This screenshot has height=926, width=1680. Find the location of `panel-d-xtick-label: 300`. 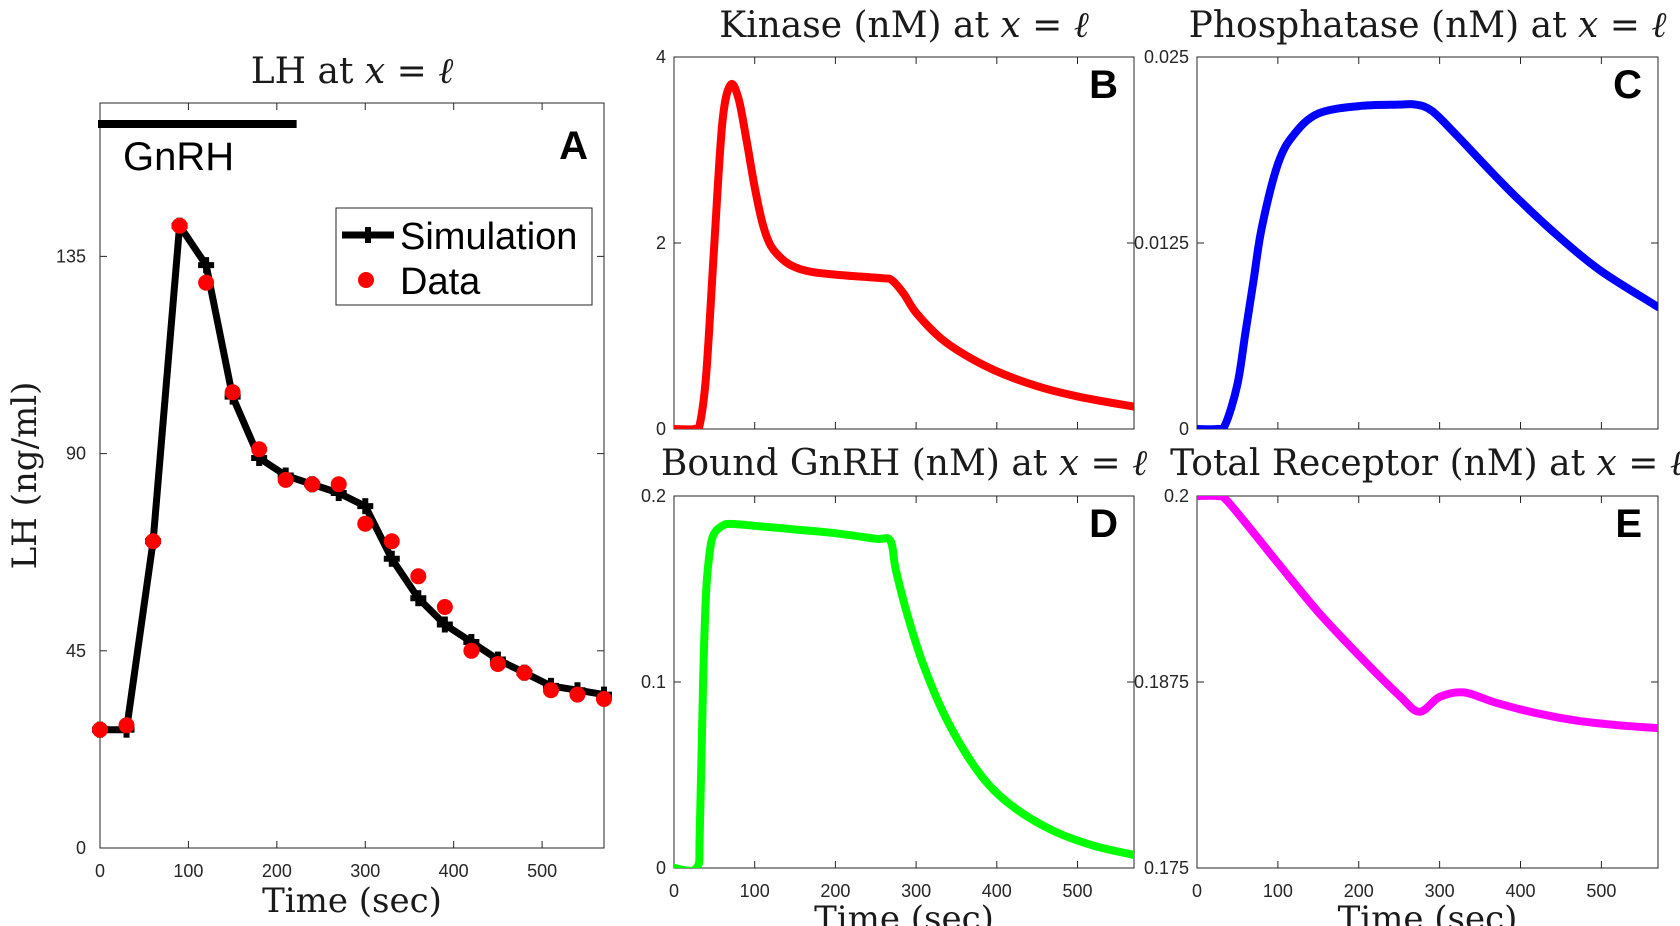

panel-d-xtick-label: 300 is located at coordinates (916, 891).